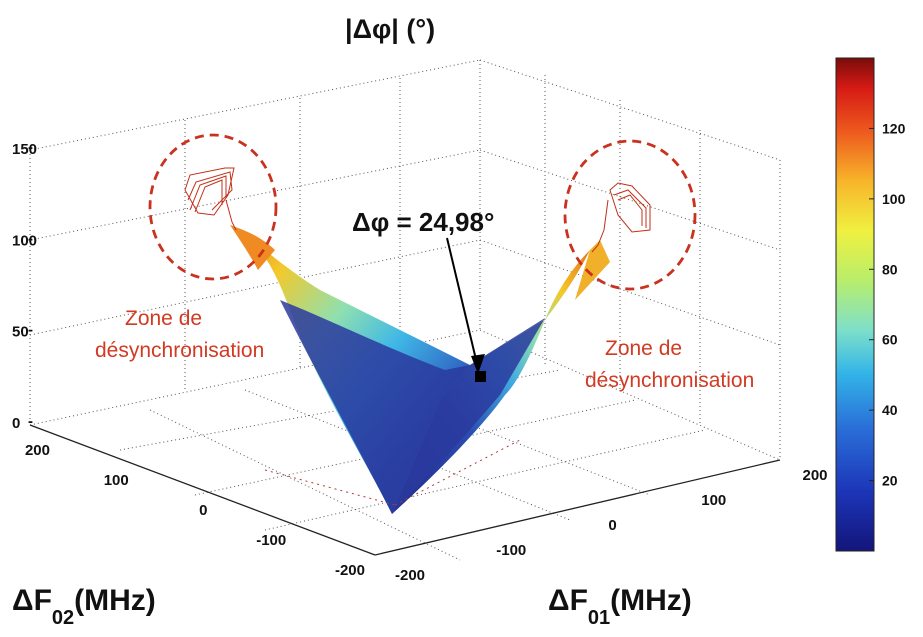  Describe the element at coordinates (30, 330) in the screenshot. I see `z-tick-mark-50: -` at that location.